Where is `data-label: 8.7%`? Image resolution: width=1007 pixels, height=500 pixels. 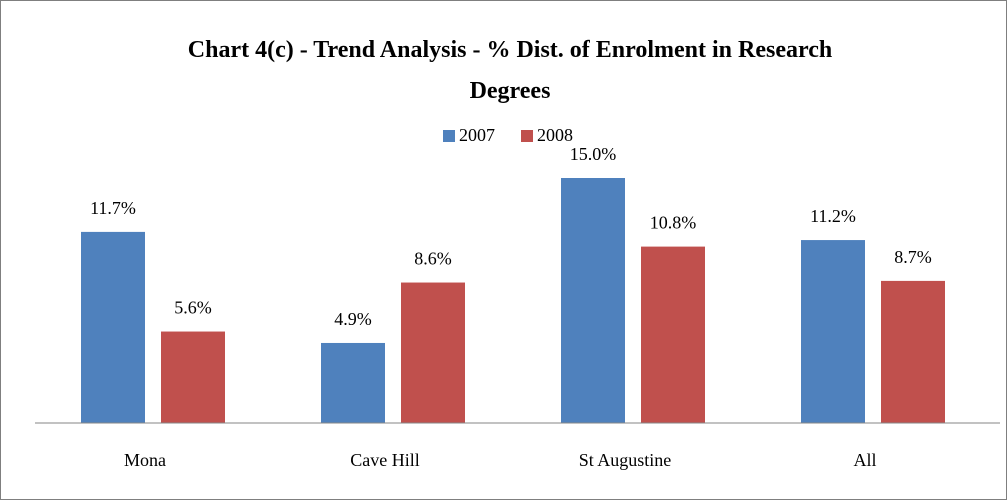
data-label: 8.7% is located at coordinates (913, 257).